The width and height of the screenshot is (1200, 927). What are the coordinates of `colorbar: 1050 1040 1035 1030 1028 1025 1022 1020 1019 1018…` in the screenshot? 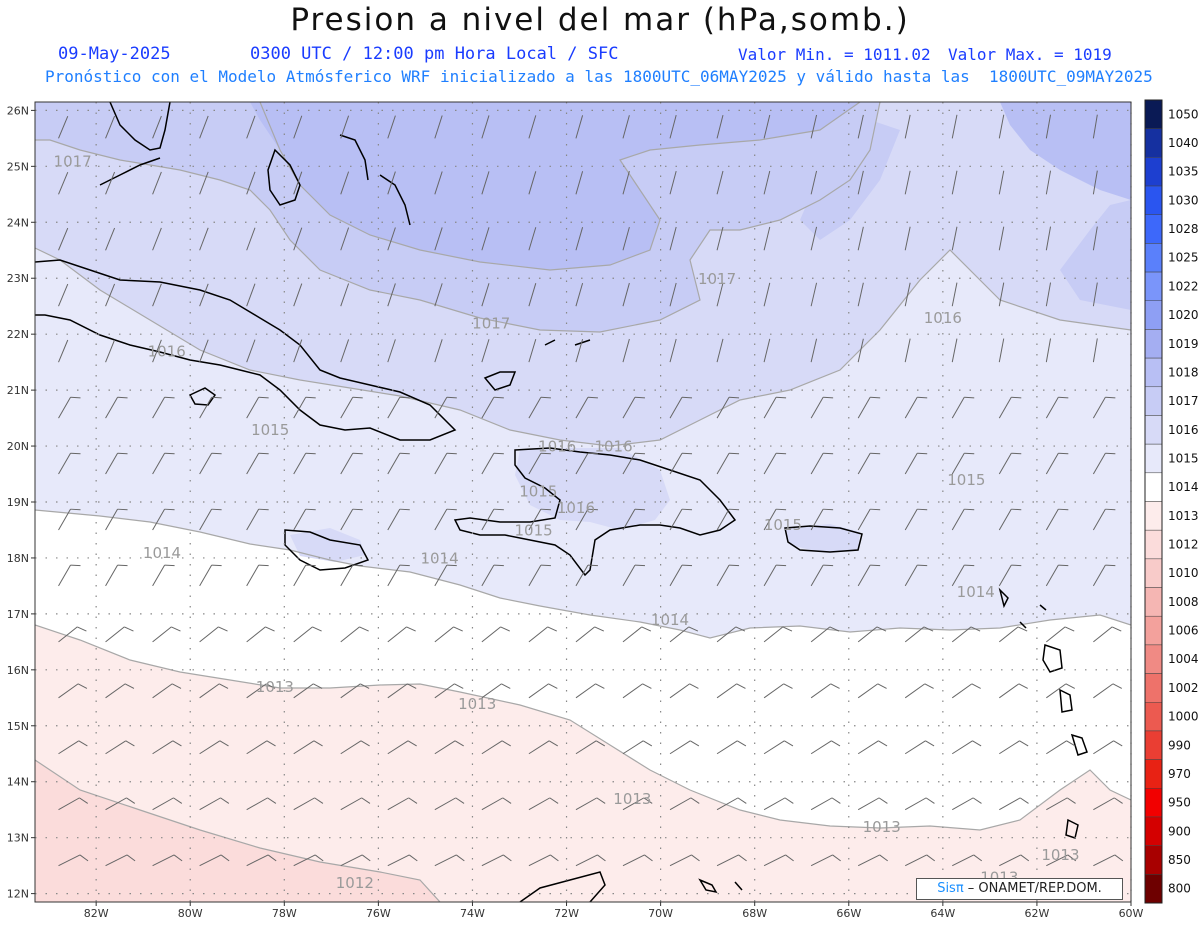 It's located at (1171, 501).